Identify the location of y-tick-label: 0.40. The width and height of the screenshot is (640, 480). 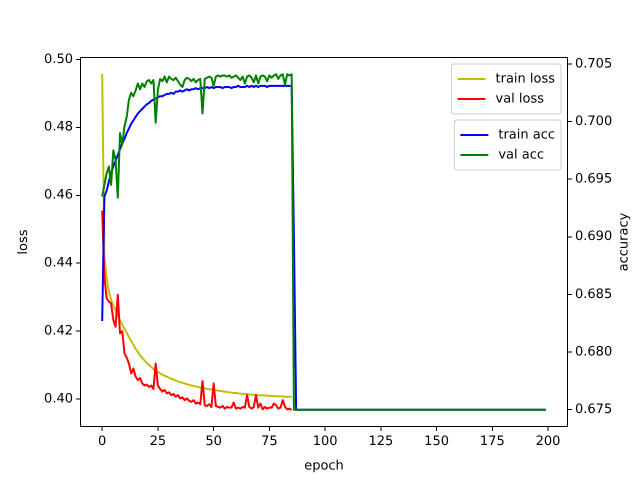
(58, 399).